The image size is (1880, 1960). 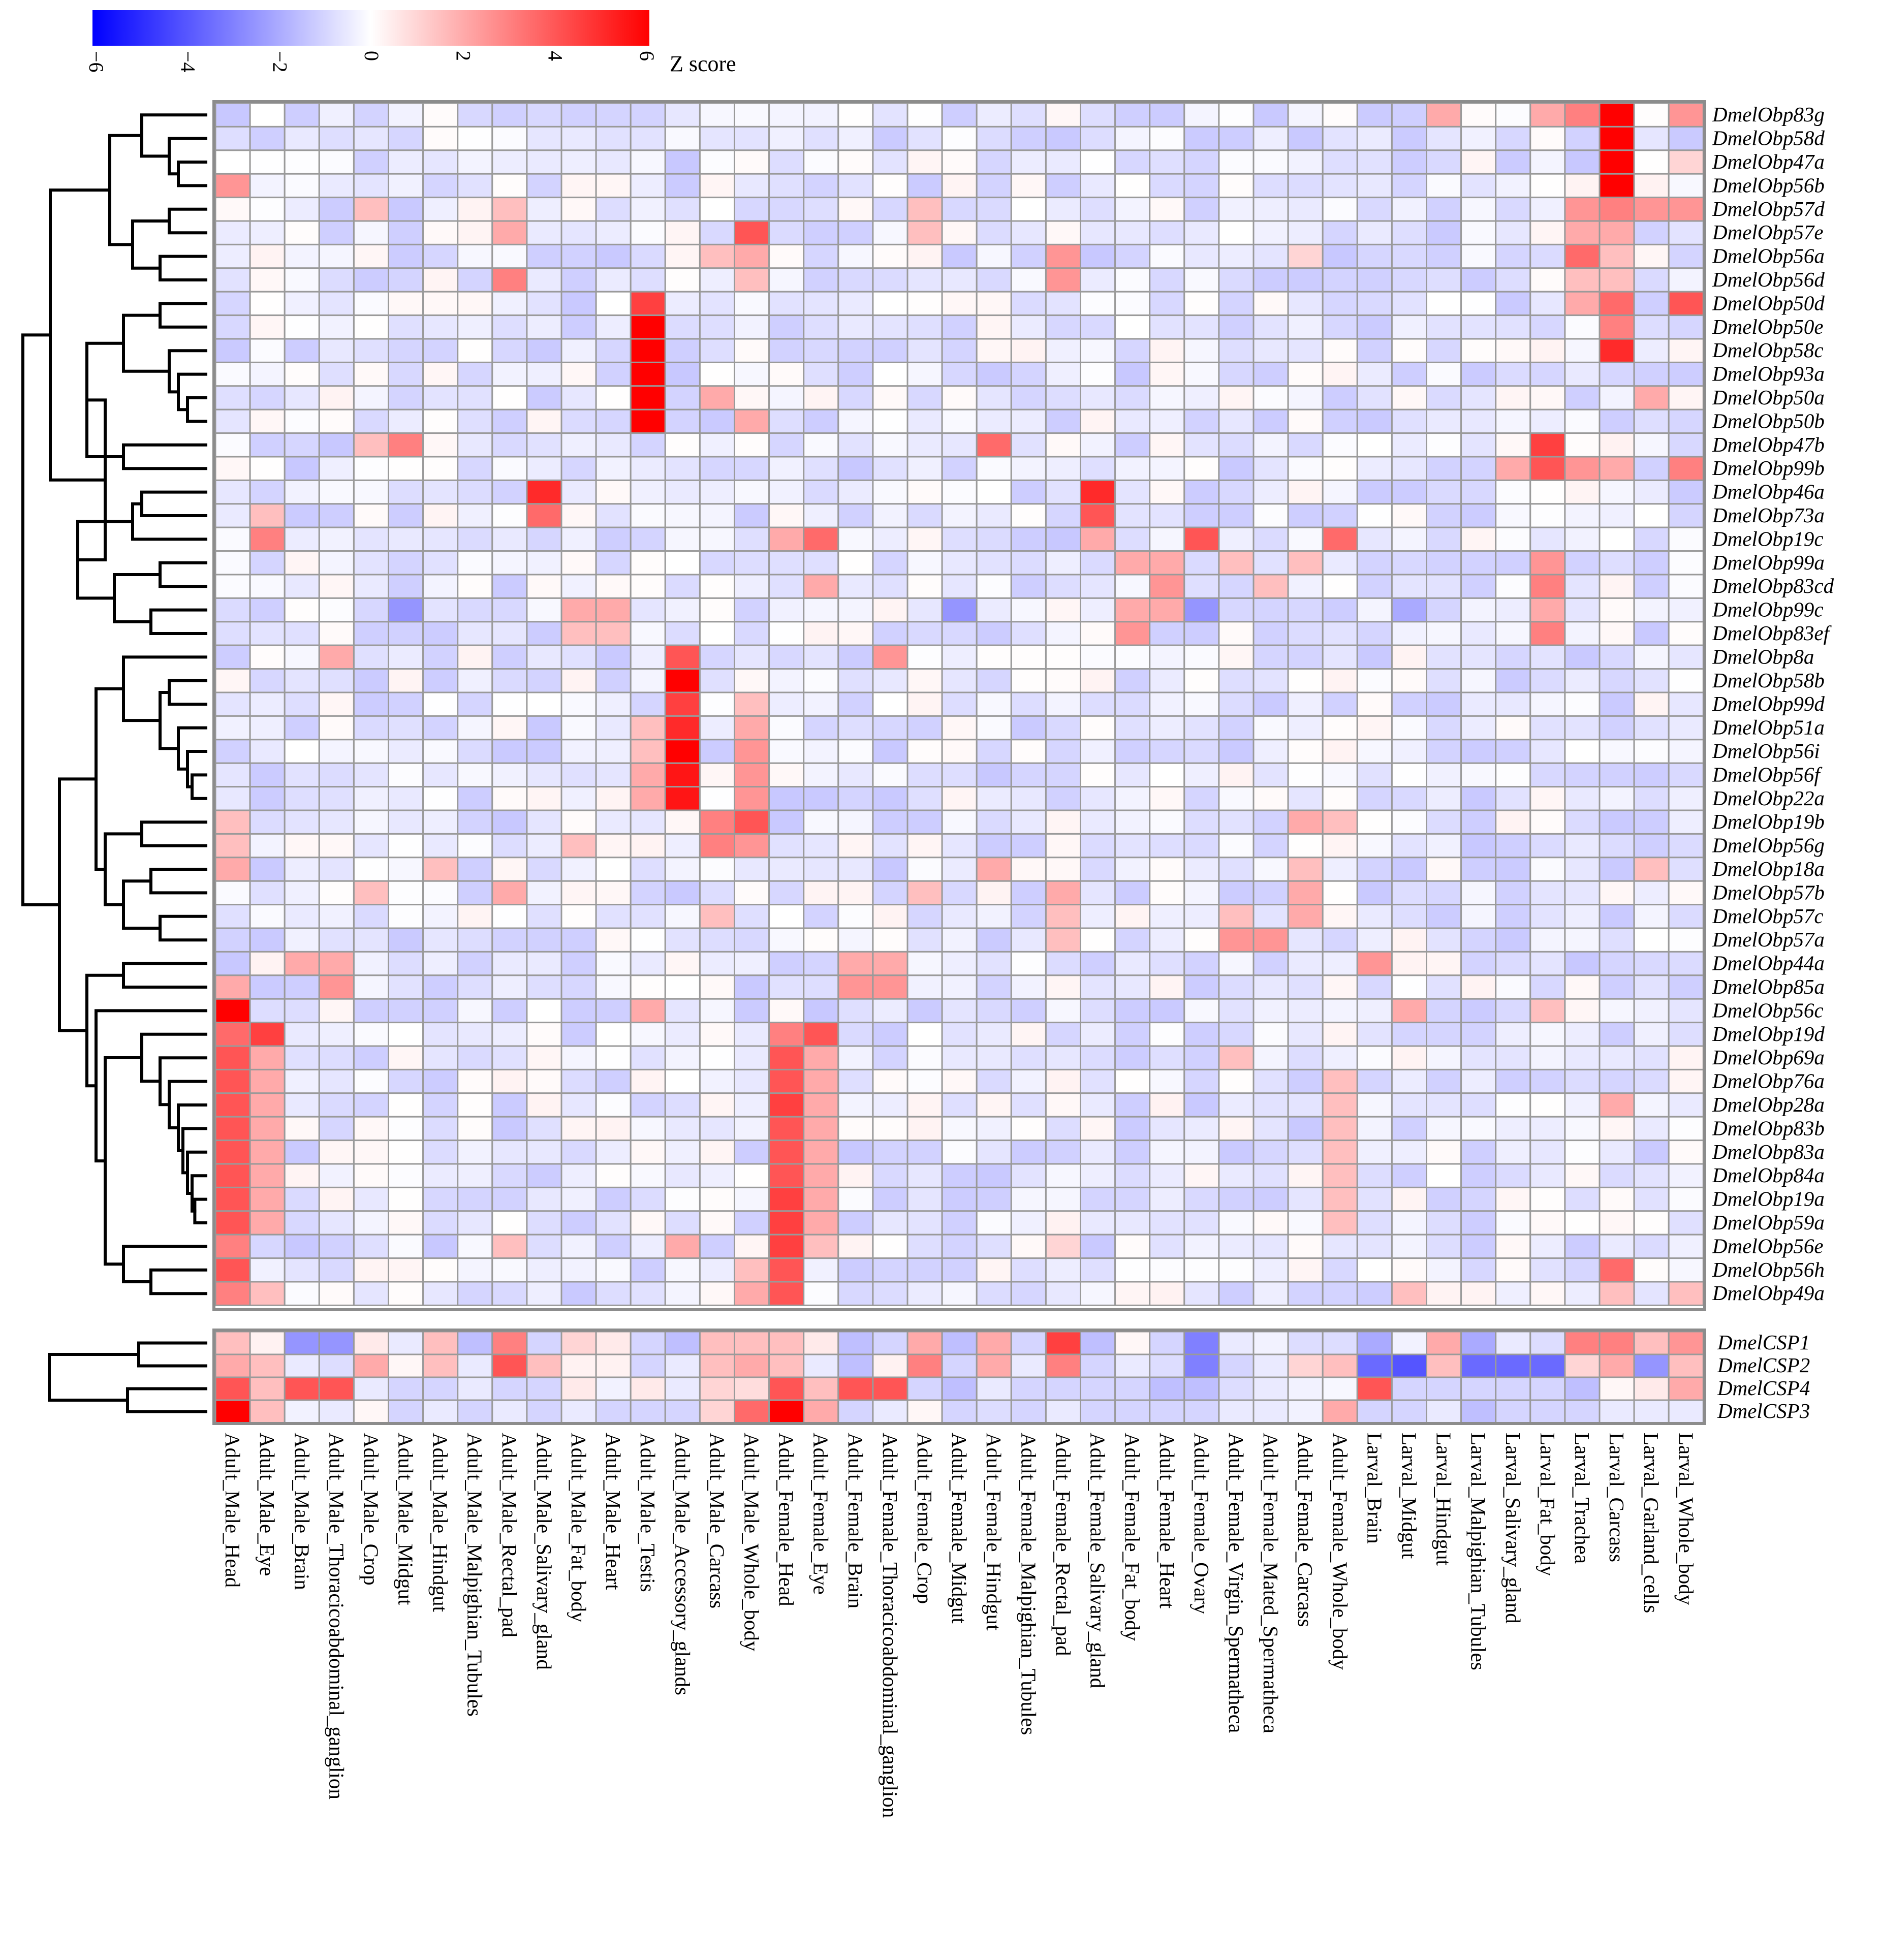 I want to click on column-label: Adult_Male_Salivary_gland, so click(x=544, y=1551).